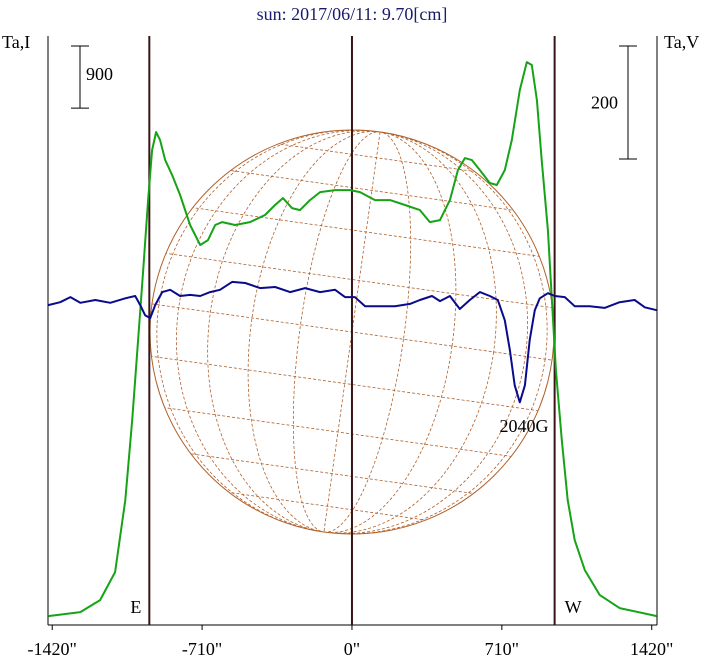 The width and height of the screenshot is (708, 662). What do you see at coordinates (502, 649) in the screenshot?
I see `x-tick-label: 710"` at bounding box center [502, 649].